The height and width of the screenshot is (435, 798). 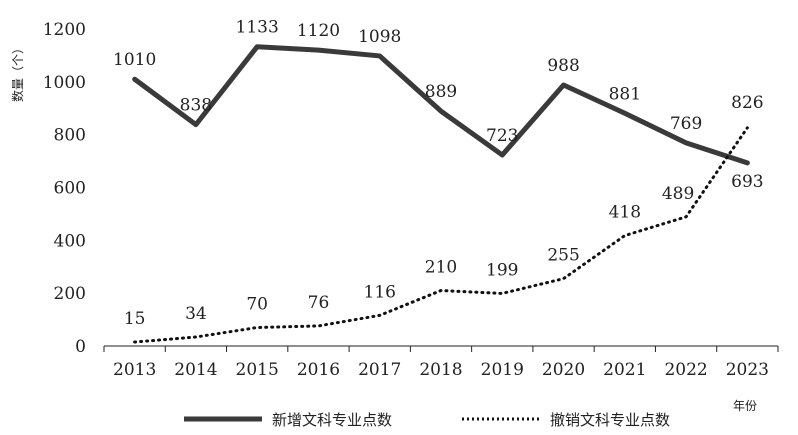 I want to click on y-tick-label: 1000, so click(x=64, y=83).